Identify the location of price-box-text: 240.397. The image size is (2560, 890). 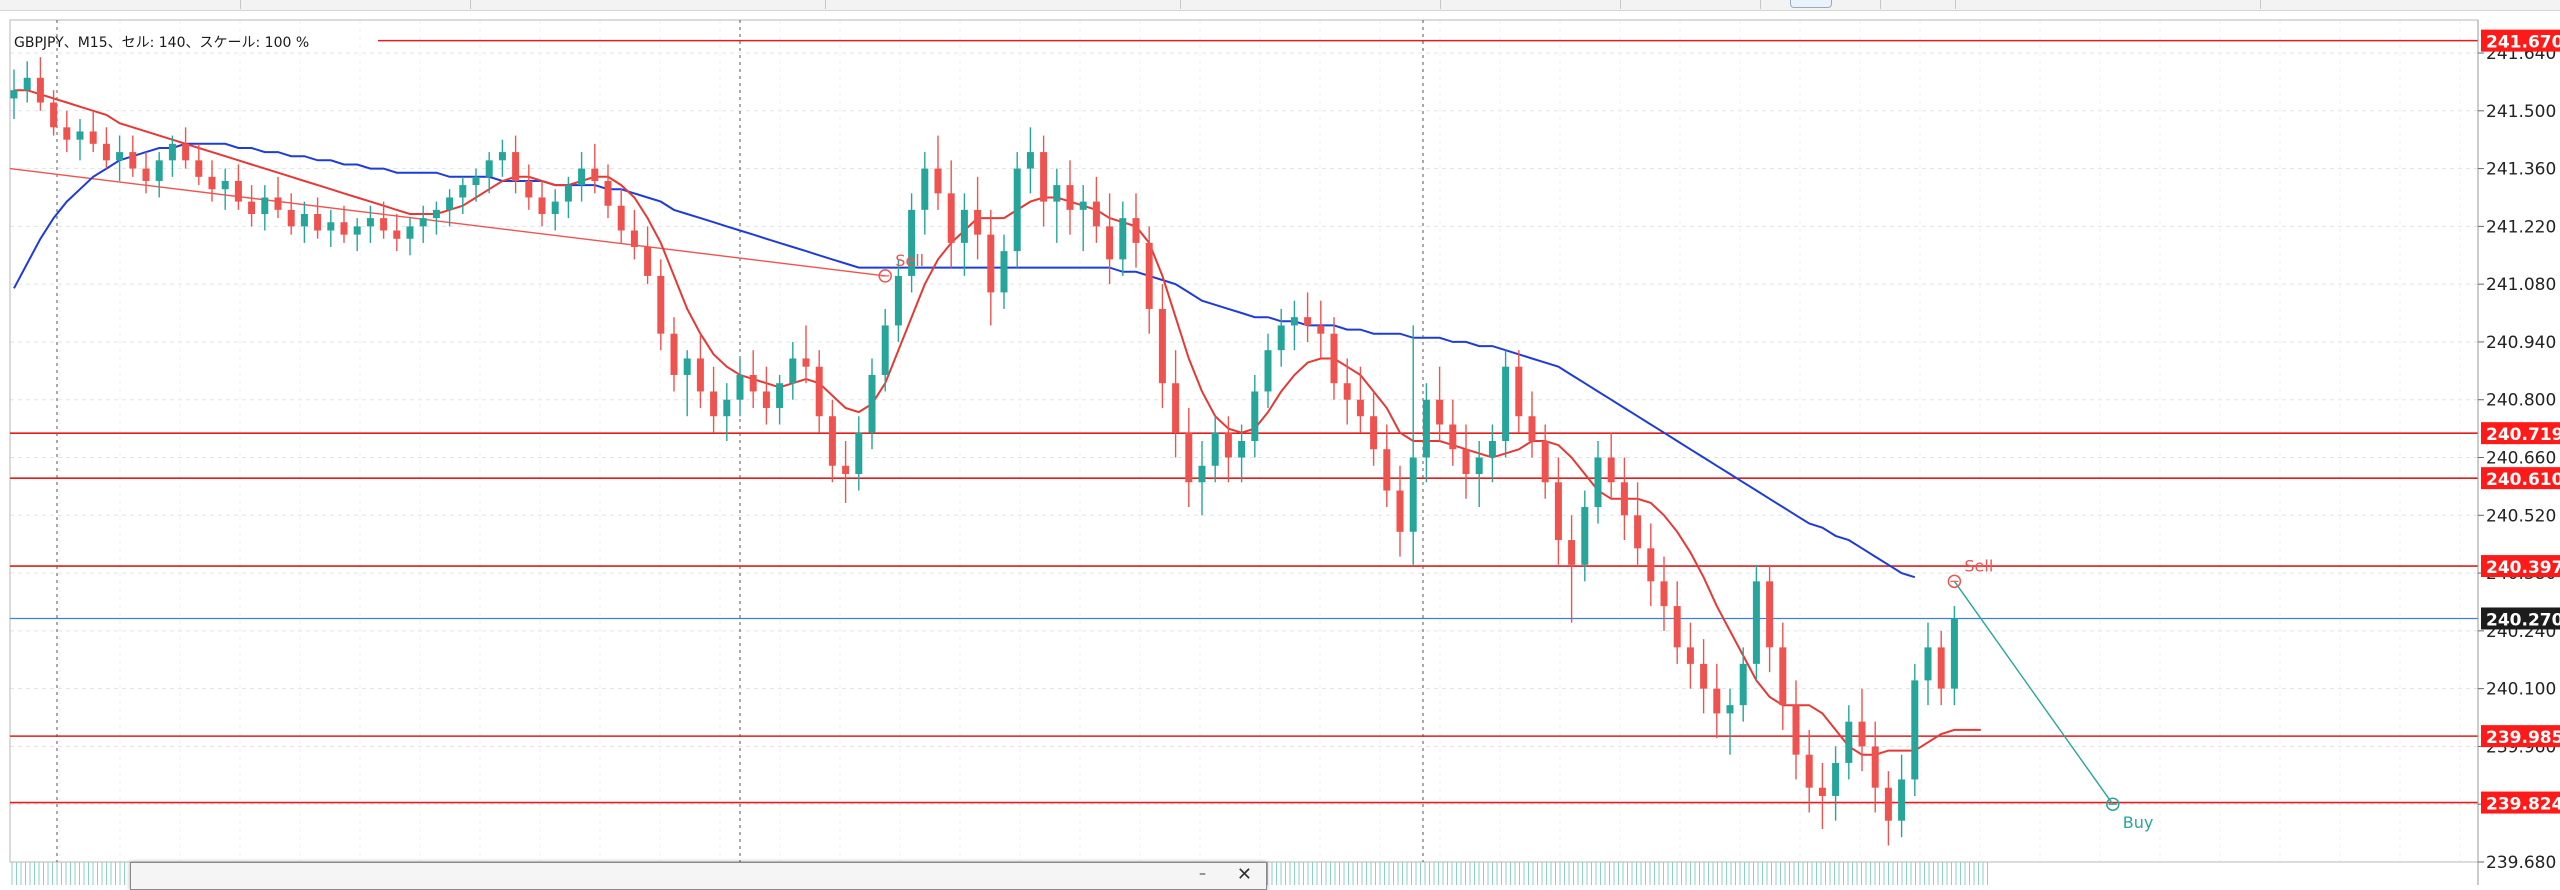
(2523, 568).